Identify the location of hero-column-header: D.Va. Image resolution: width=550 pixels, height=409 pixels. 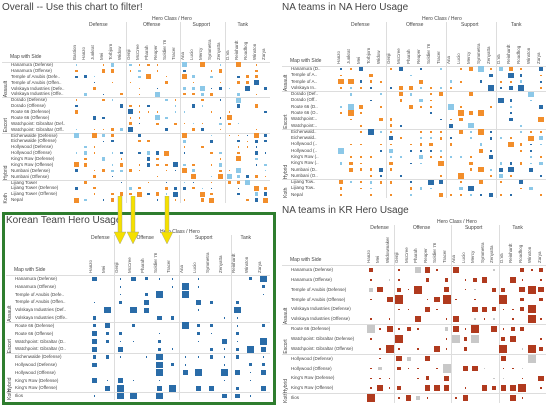
(498, 59).